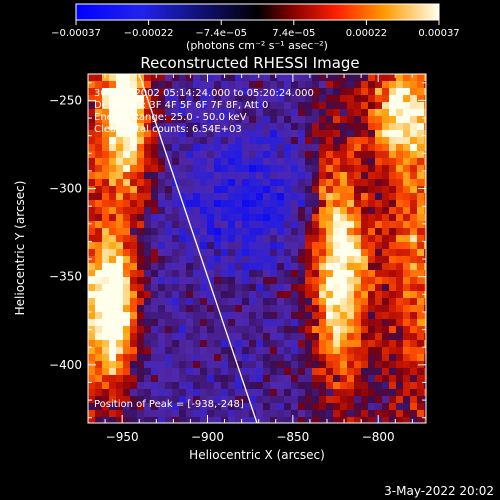  I want to click on x-tick-label: −800, so click(378, 437).